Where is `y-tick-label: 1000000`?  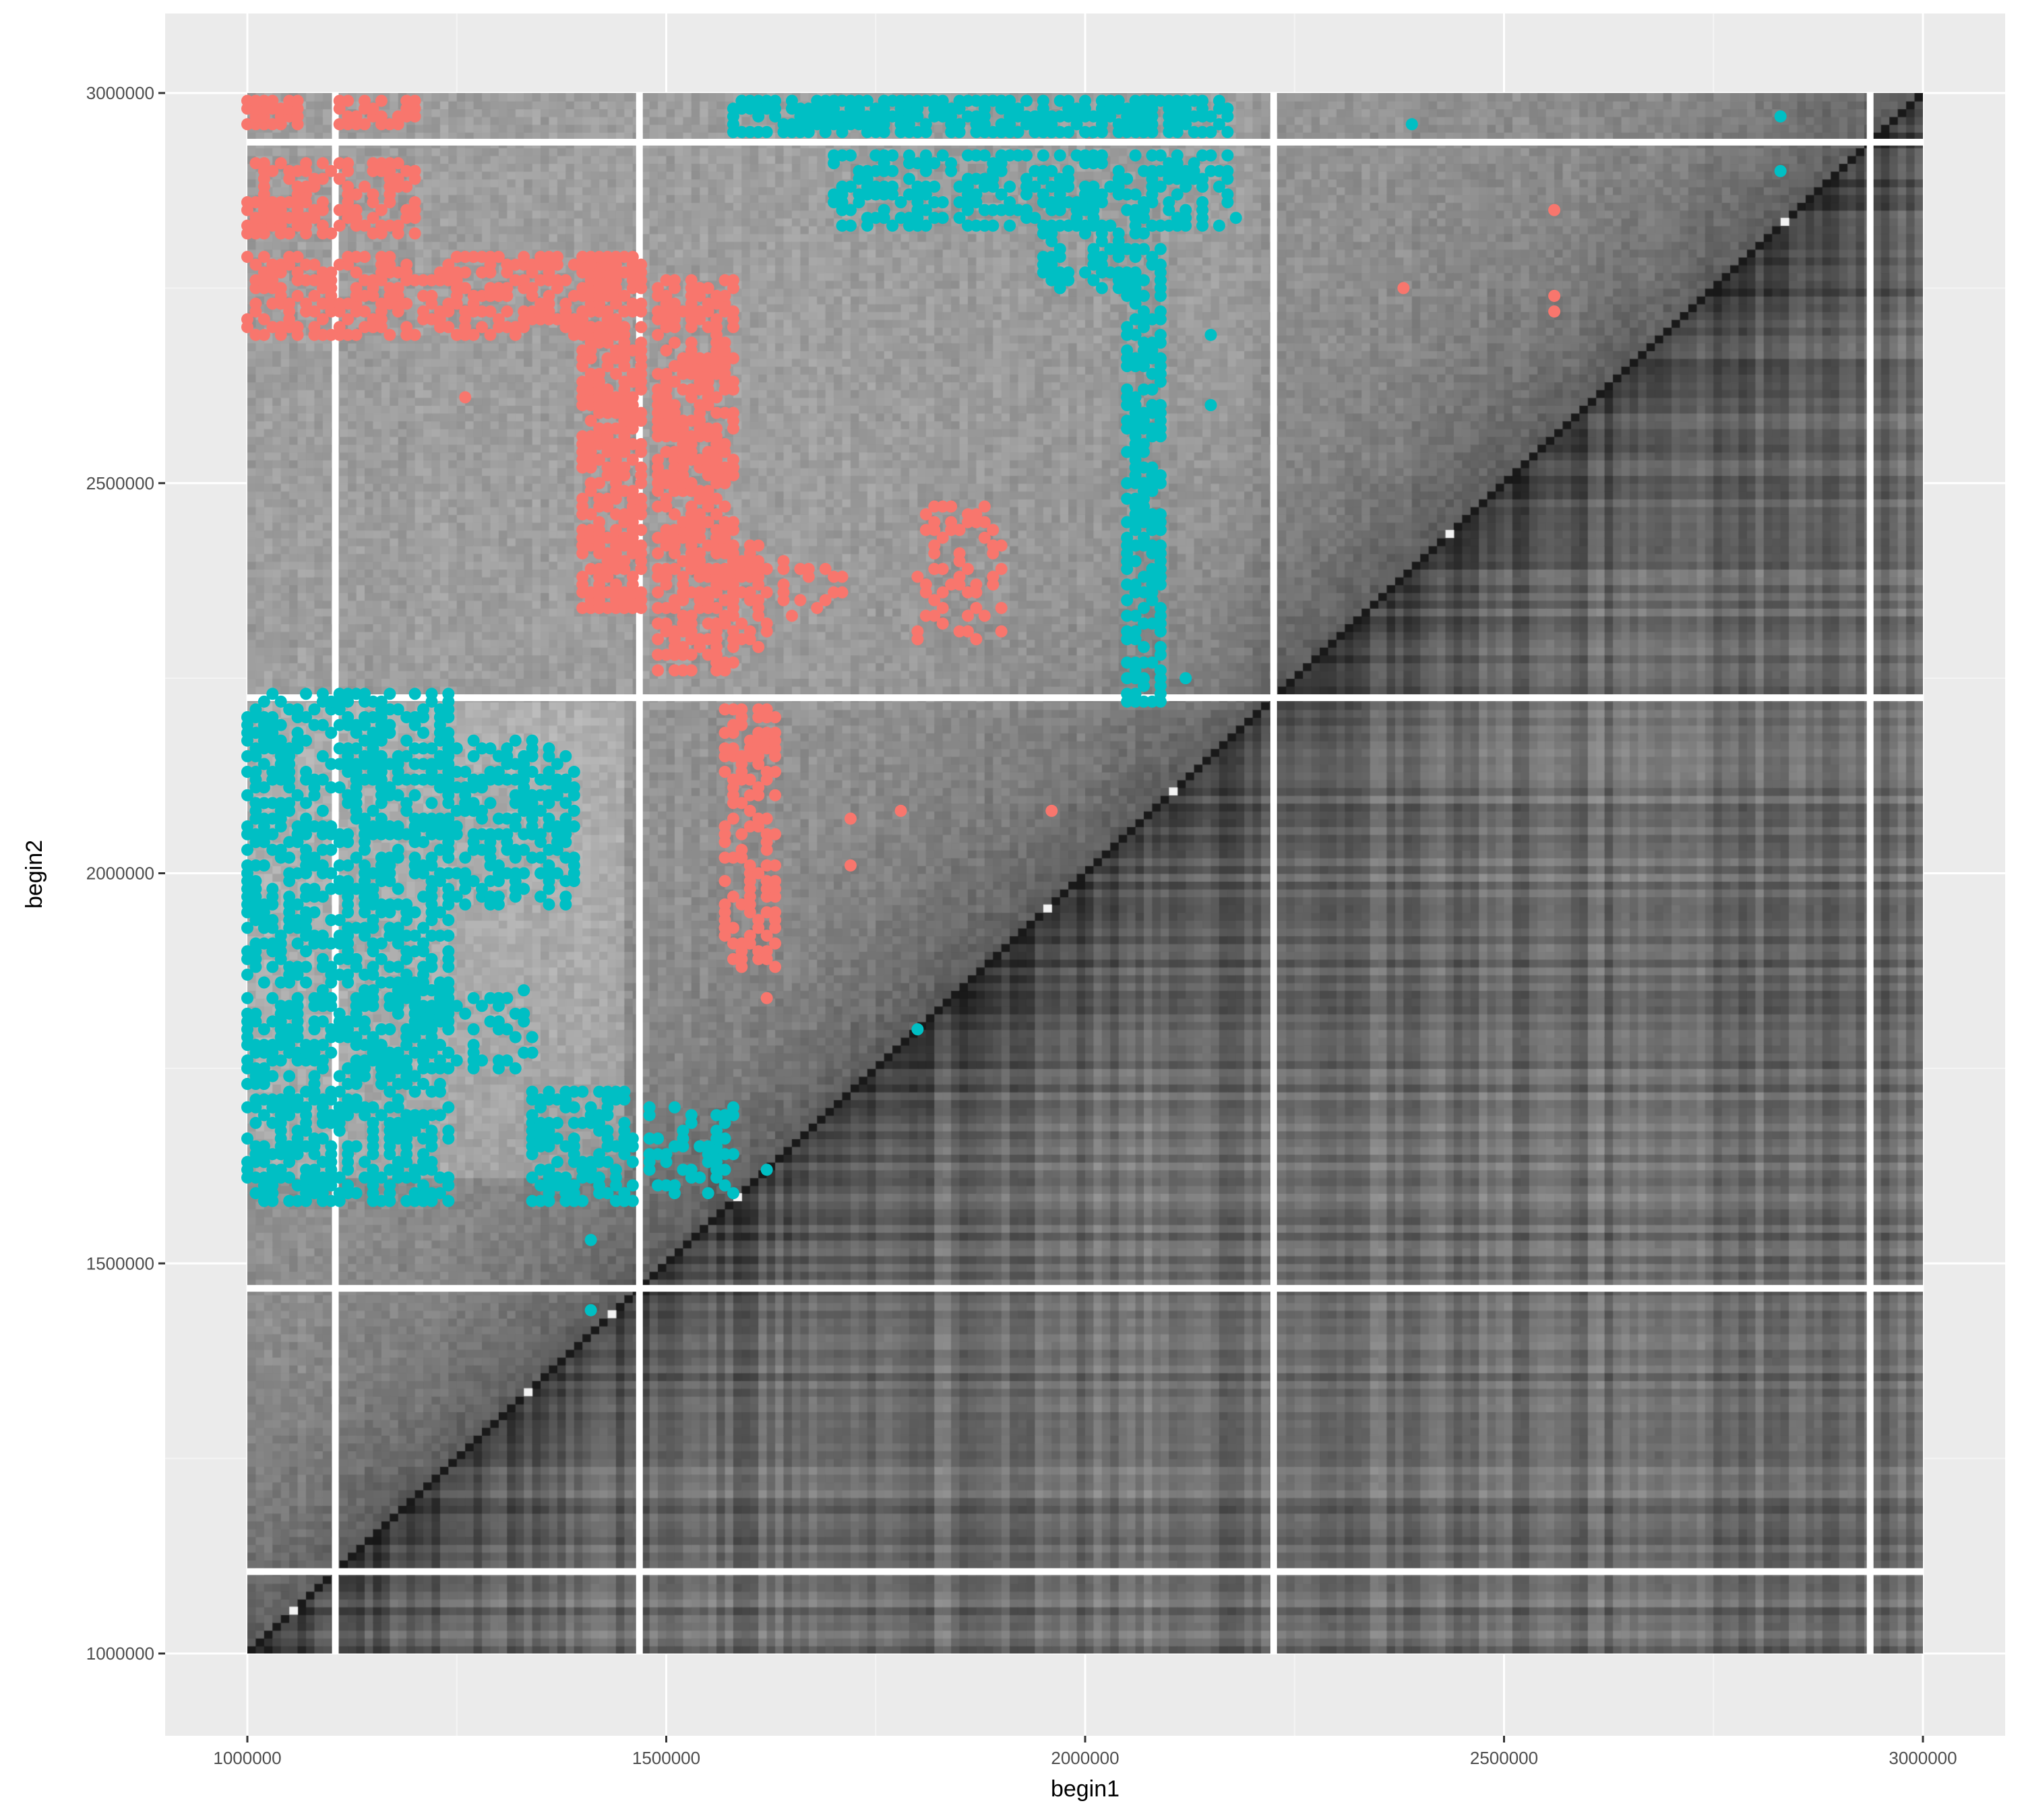 y-tick-label: 1000000 is located at coordinates (120, 1653).